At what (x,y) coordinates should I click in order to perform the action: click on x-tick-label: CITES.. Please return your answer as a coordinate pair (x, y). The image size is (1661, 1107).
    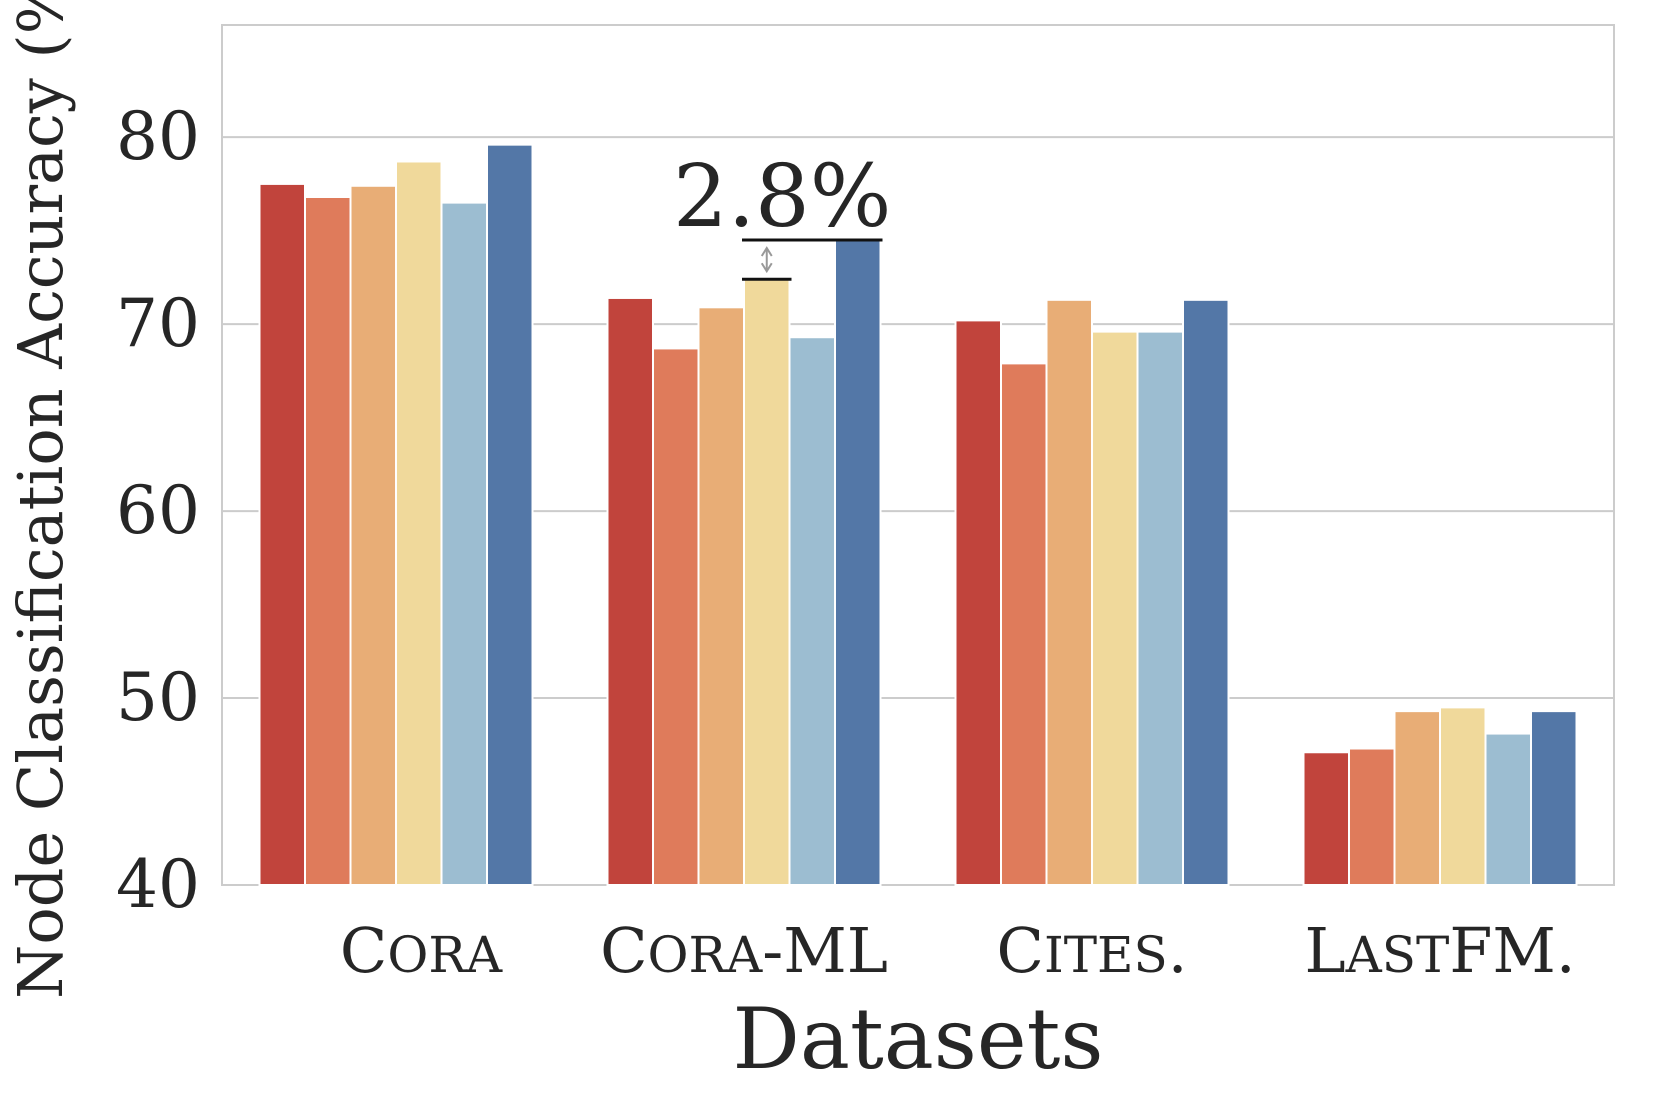
    Looking at the image, I should click on (1091, 950).